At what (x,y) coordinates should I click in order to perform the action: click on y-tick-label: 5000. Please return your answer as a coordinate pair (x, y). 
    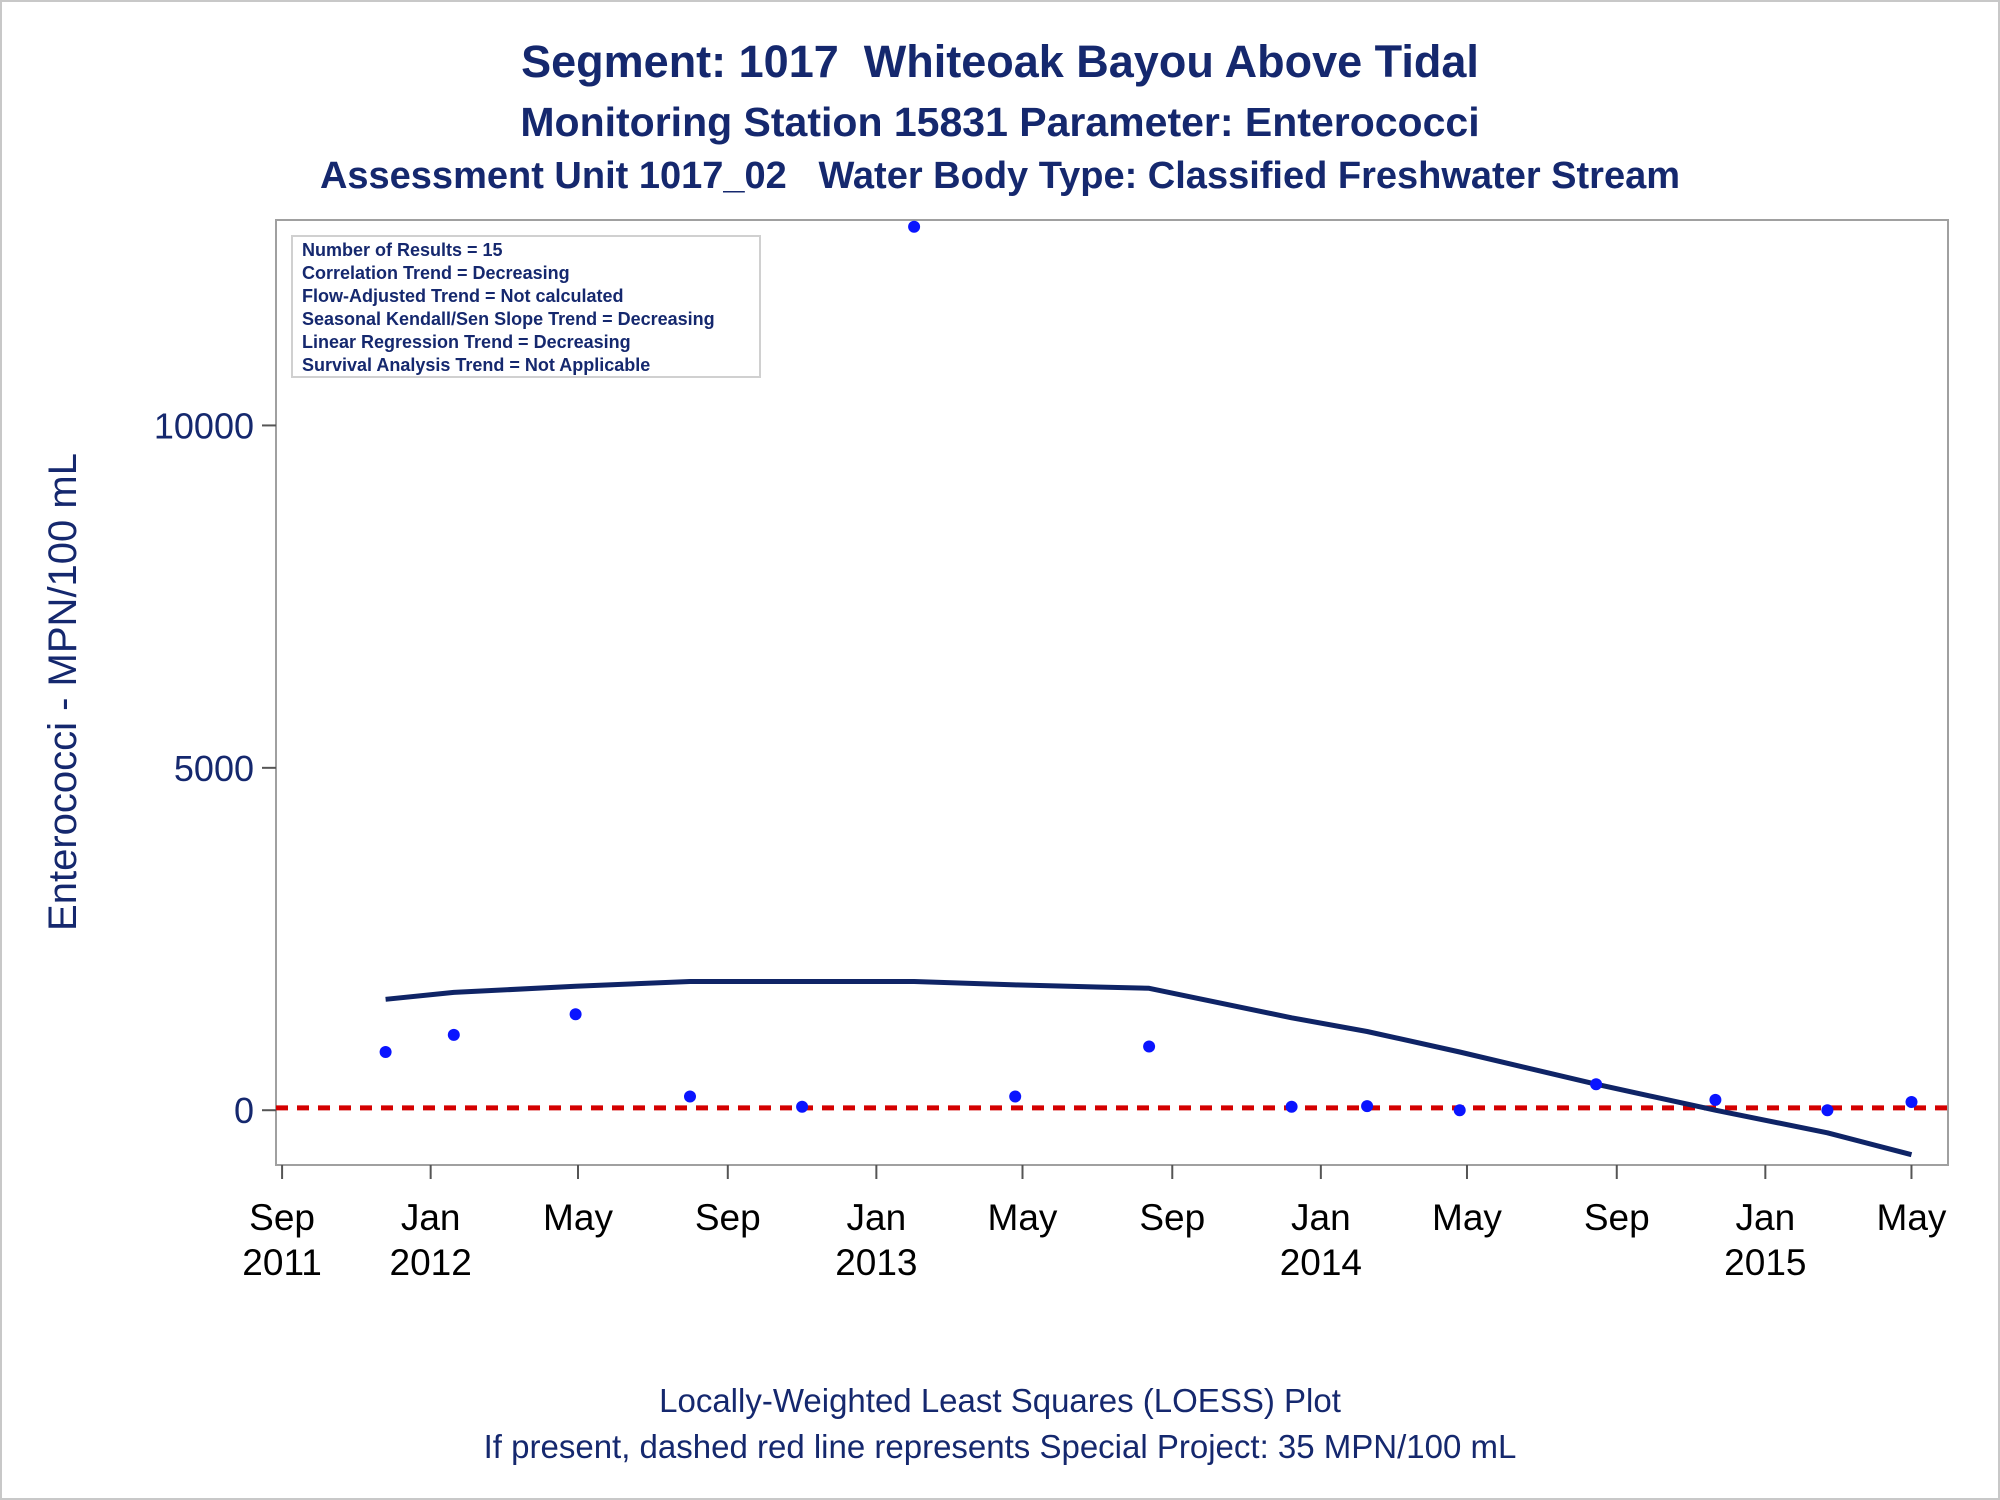
    Looking at the image, I should click on (214, 768).